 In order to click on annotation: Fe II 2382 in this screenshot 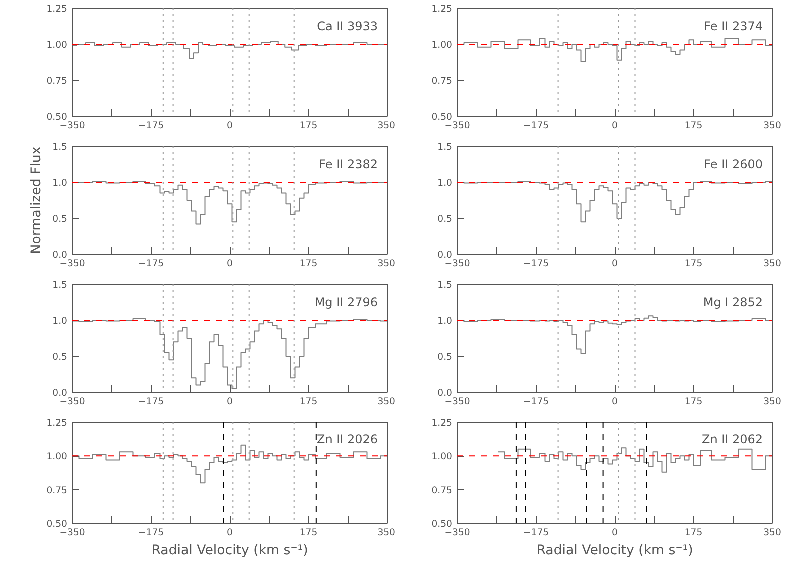, I will do `click(348, 164)`.